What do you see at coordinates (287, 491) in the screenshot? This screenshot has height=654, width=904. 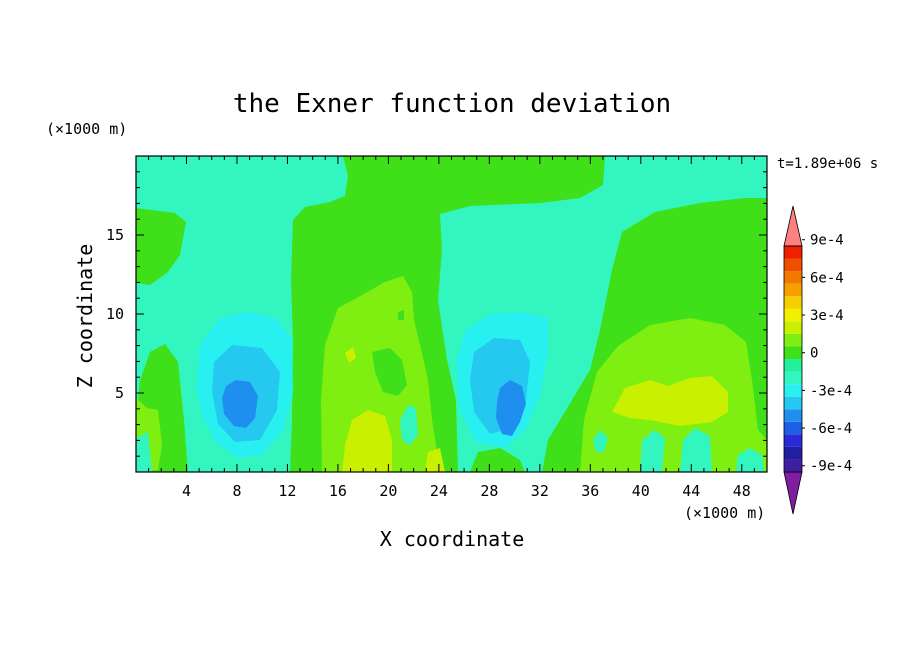 I see `x-tick-label: 12` at bounding box center [287, 491].